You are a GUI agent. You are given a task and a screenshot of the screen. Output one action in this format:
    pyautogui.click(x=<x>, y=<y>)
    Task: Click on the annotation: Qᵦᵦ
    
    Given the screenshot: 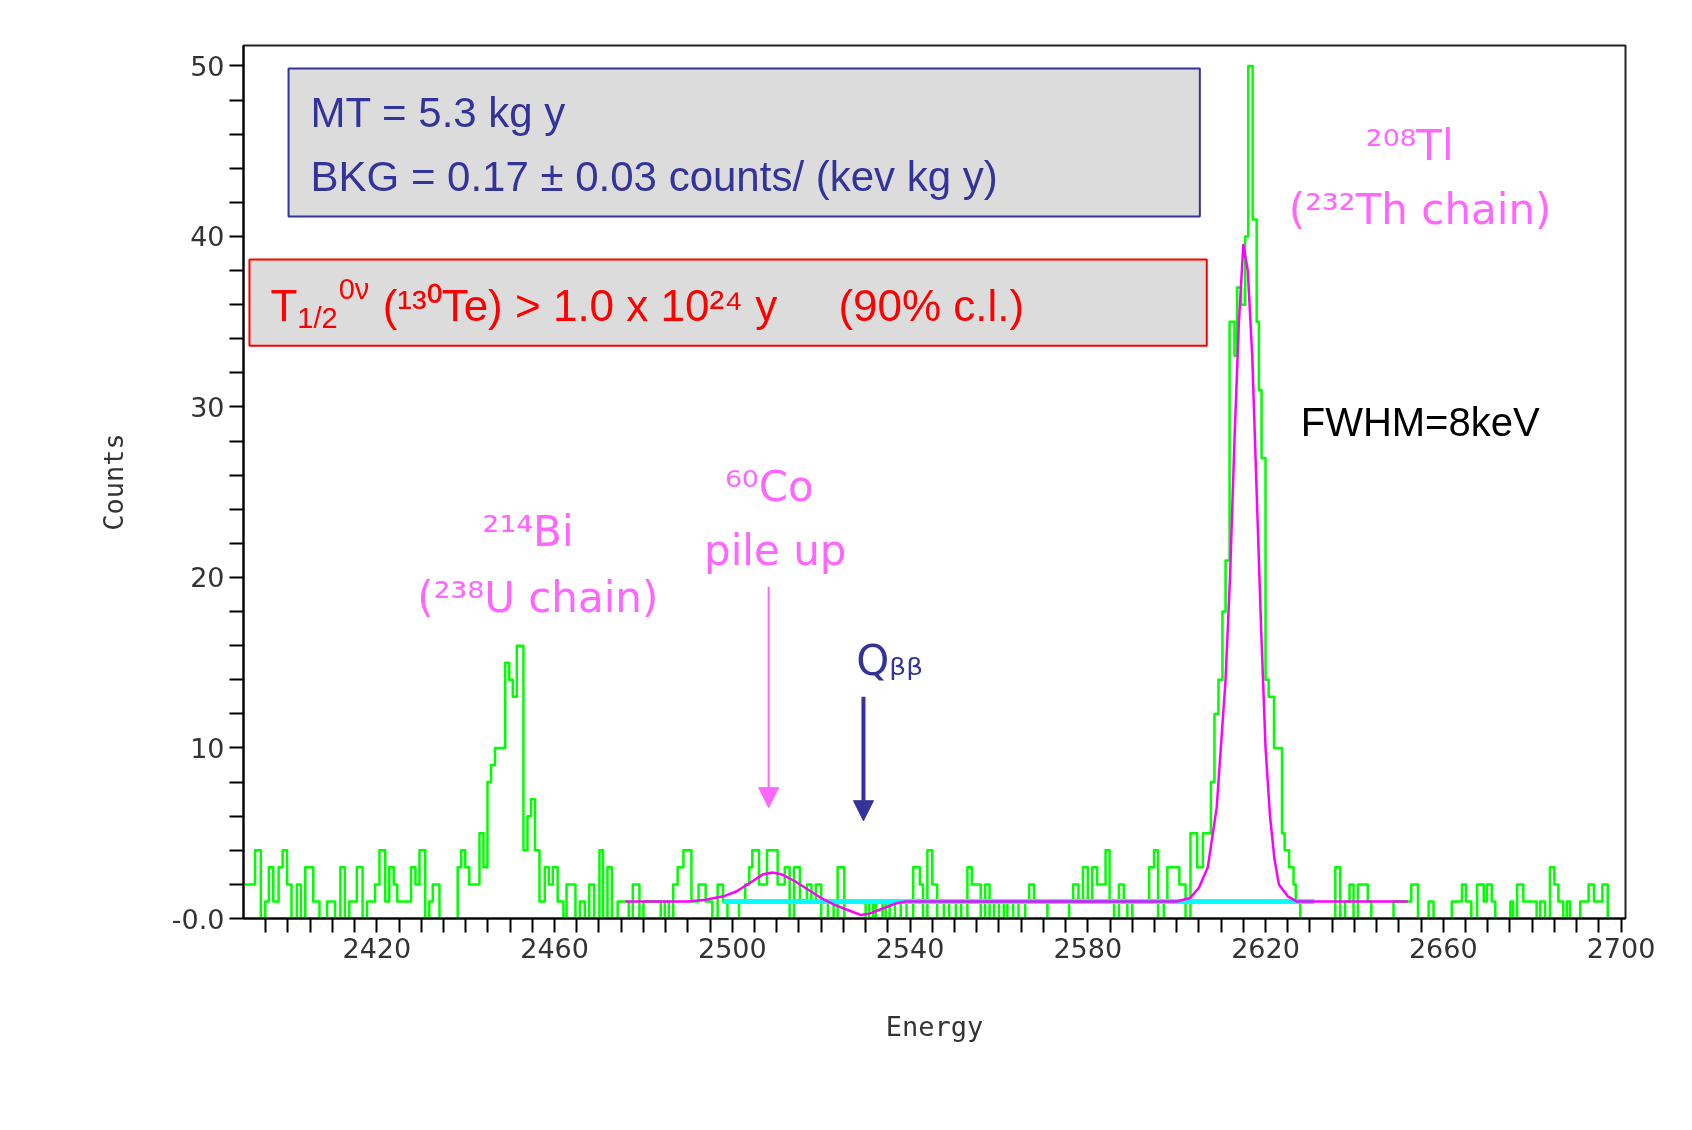 What is the action you would take?
    pyautogui.click(x=890, y=661)
    